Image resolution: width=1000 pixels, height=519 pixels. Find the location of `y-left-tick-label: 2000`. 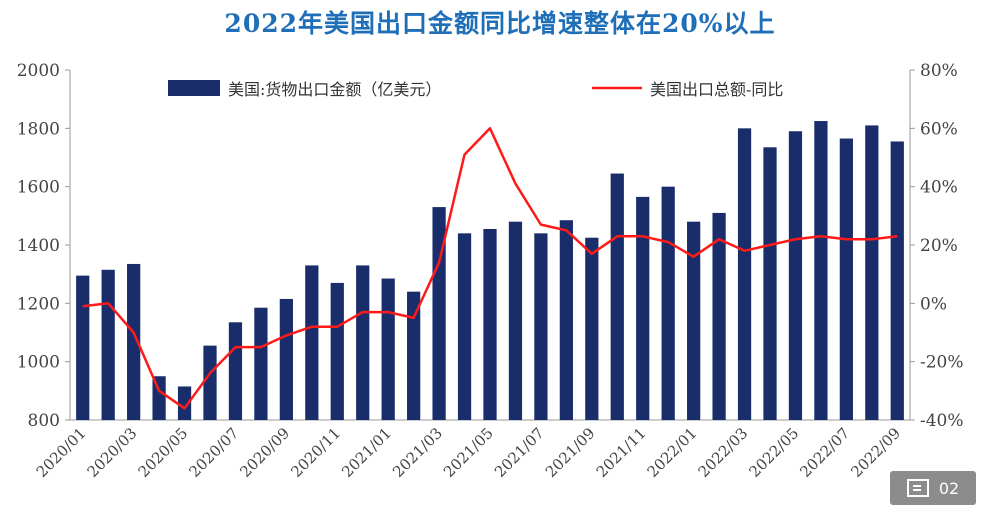

y-left-tick-label: 2000 is located at coordinates (38, 71).